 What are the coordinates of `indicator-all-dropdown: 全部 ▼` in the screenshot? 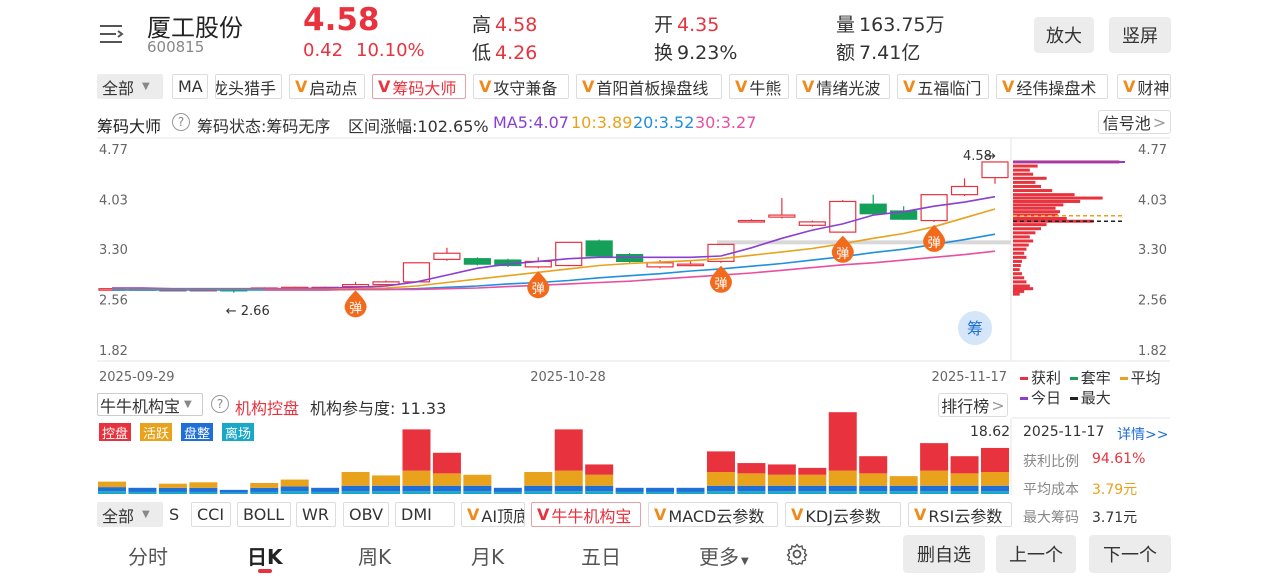 It's located at (130, 86).